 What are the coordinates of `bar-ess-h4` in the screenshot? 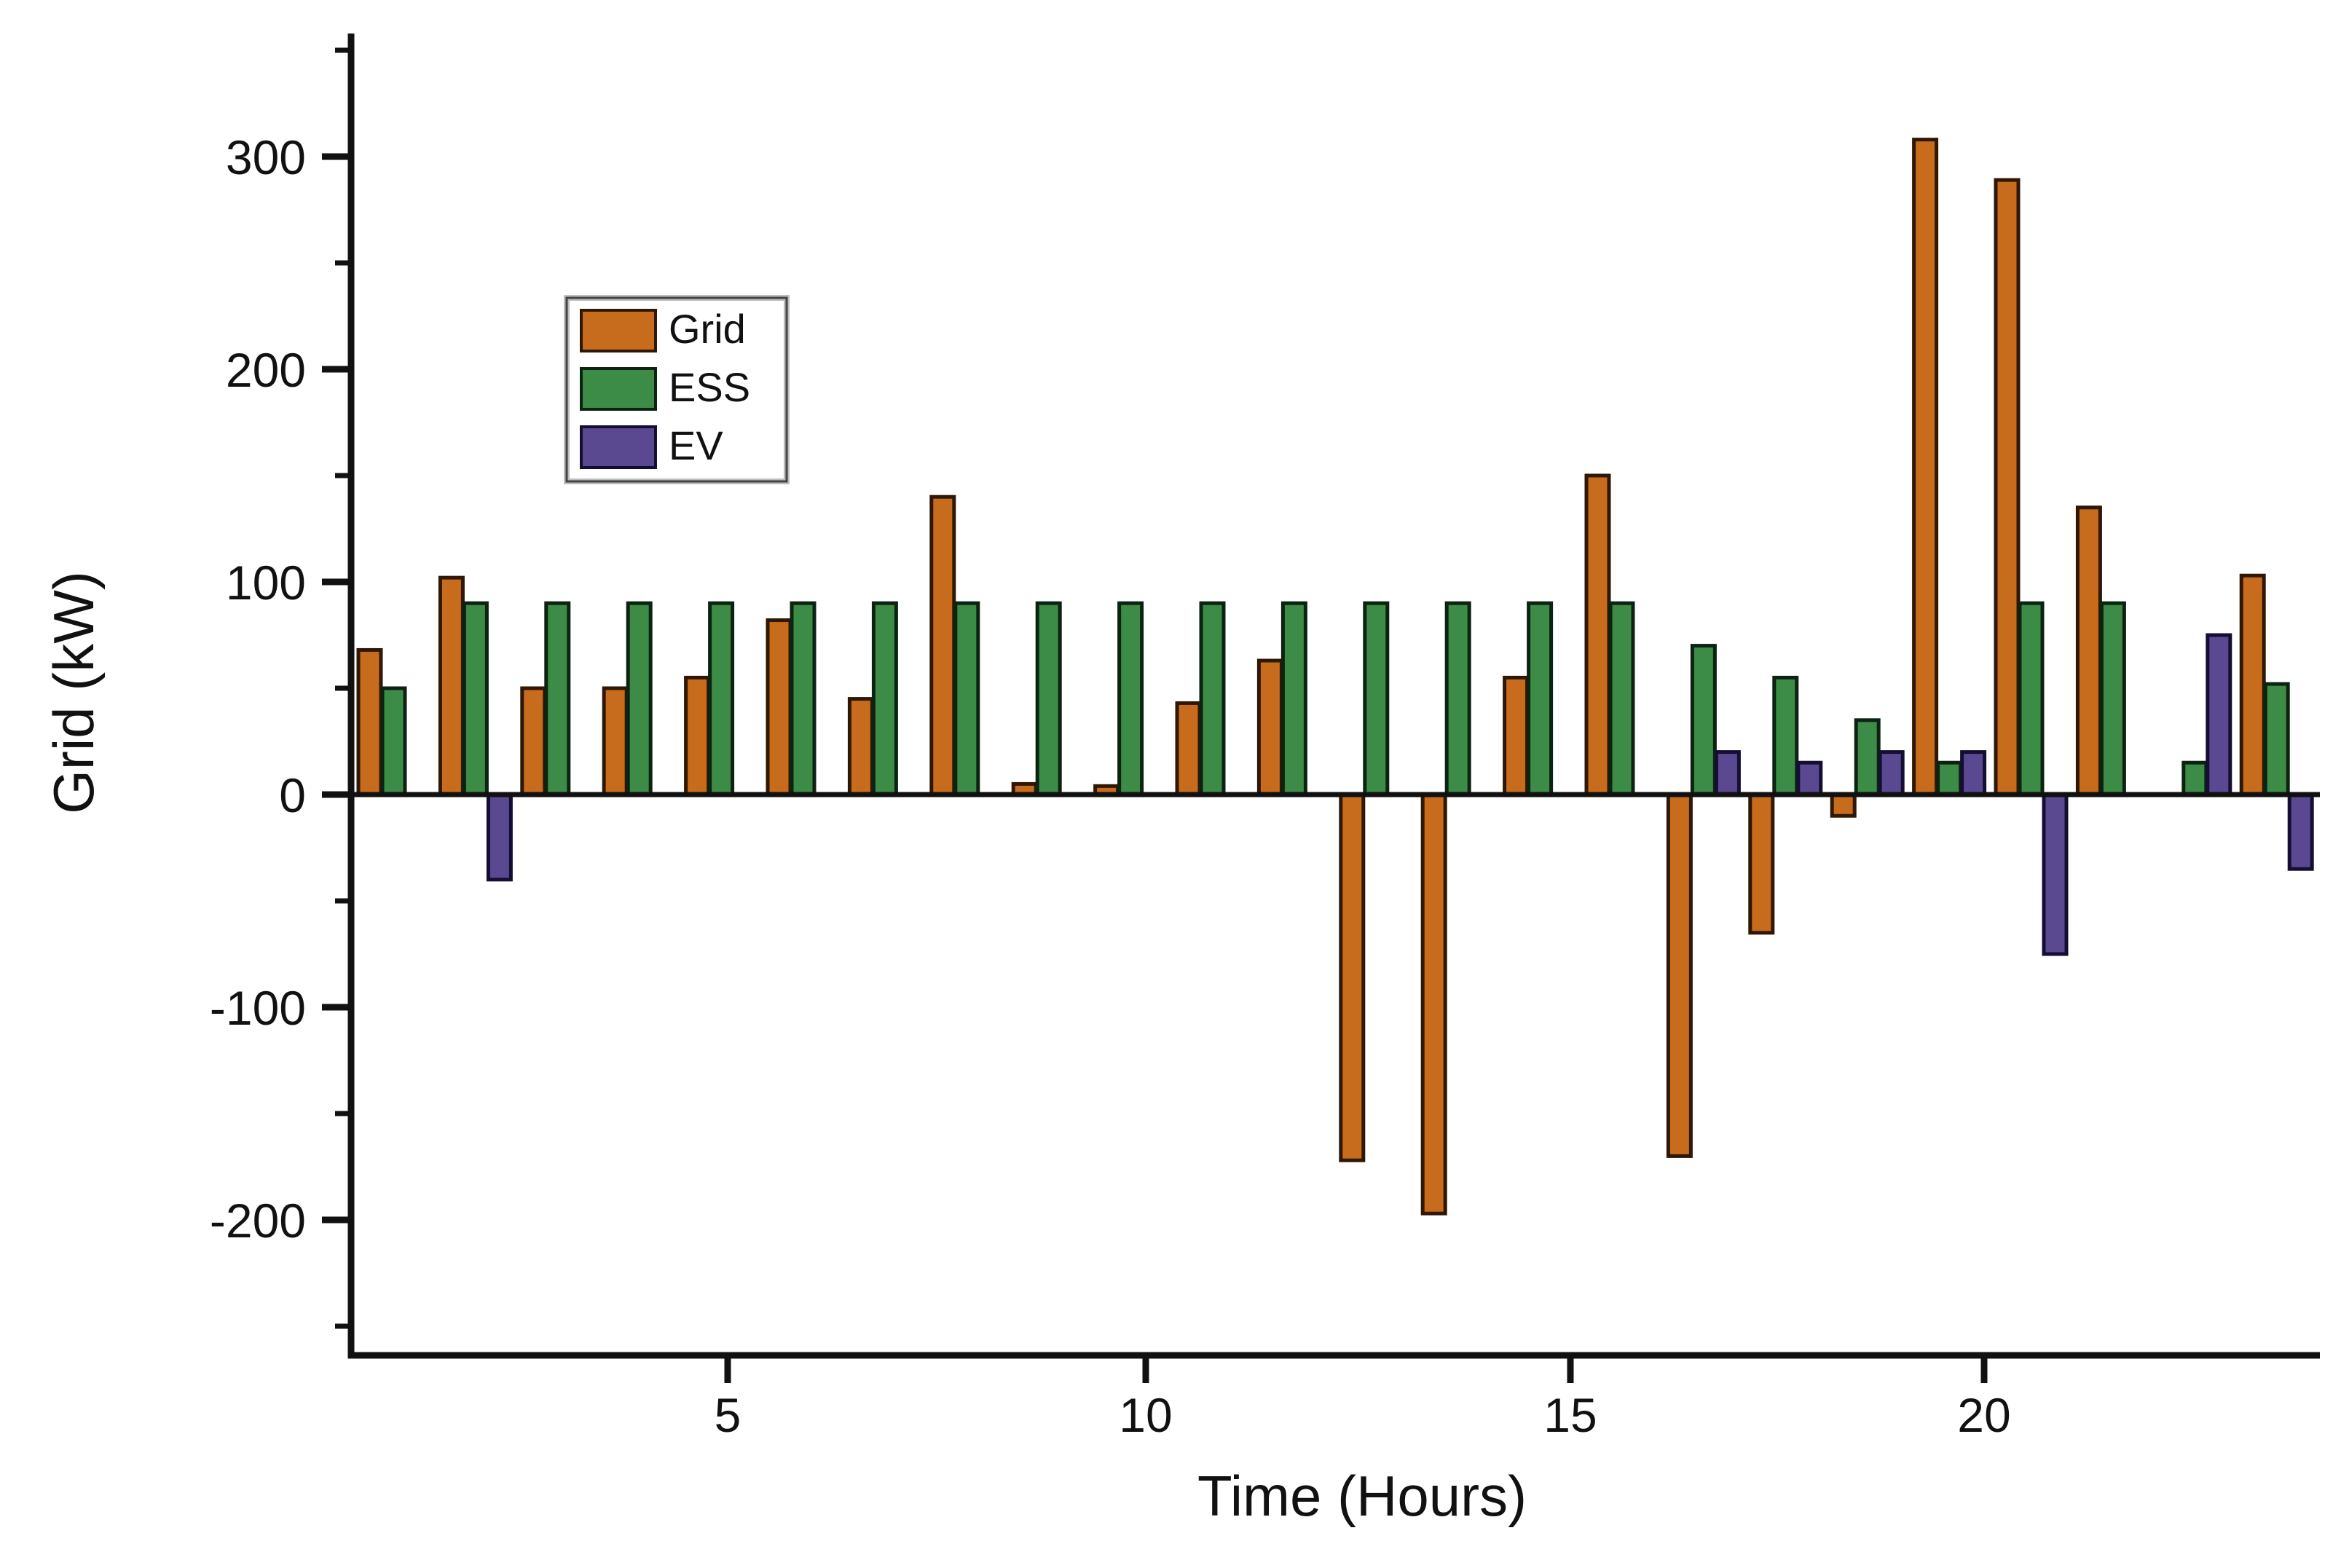 It's located at (639, 699).